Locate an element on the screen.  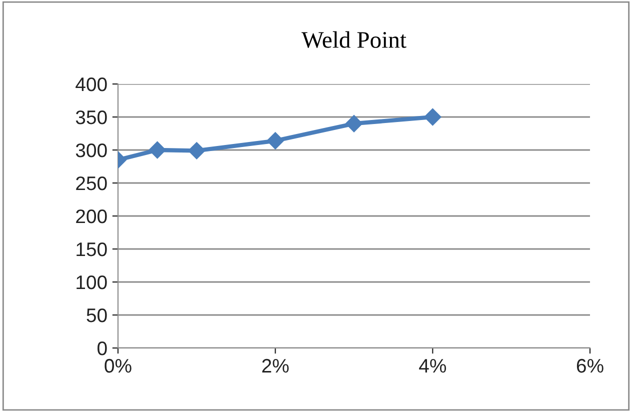
y-tick-label: 300 is located at coordinates (91, 150).